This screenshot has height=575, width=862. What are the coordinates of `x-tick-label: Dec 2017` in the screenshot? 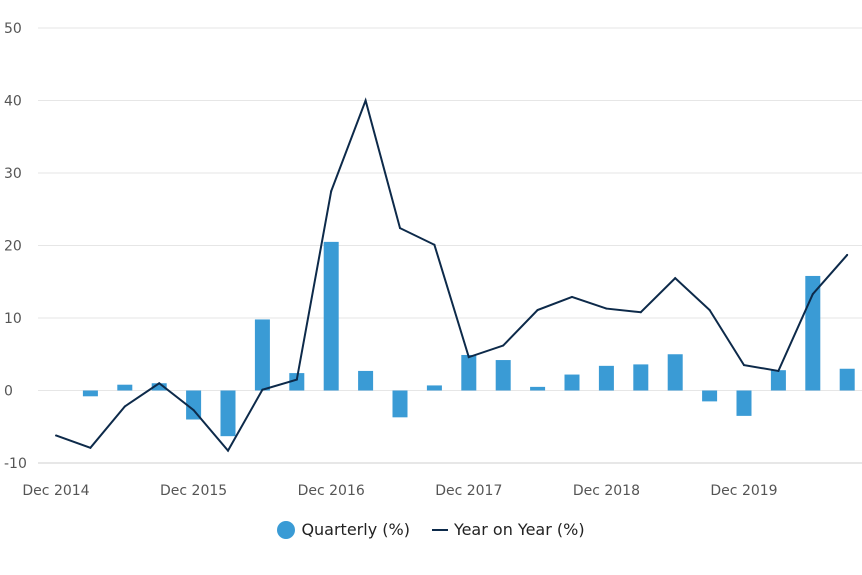 It's located at (468, 491).